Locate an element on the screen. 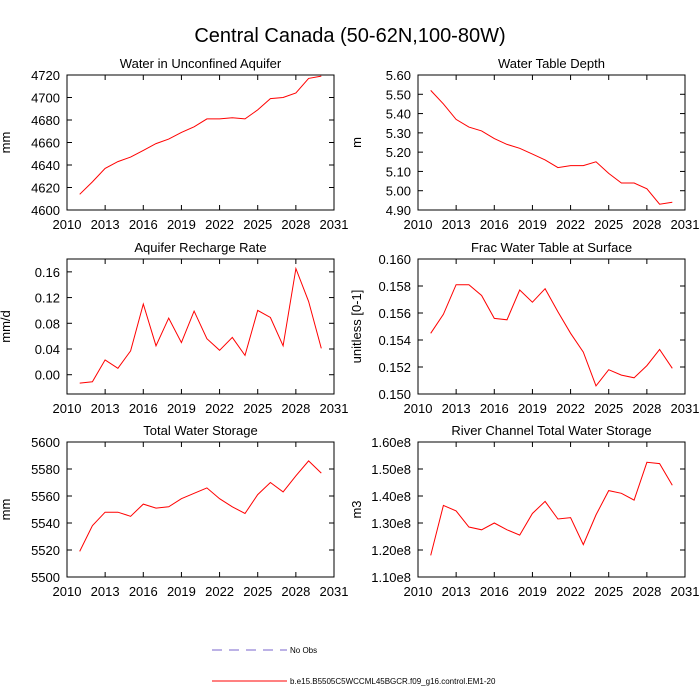 This screenshot has height=700, width=700. y-tick-label: 0.160 is located at coordinates (394, 259).